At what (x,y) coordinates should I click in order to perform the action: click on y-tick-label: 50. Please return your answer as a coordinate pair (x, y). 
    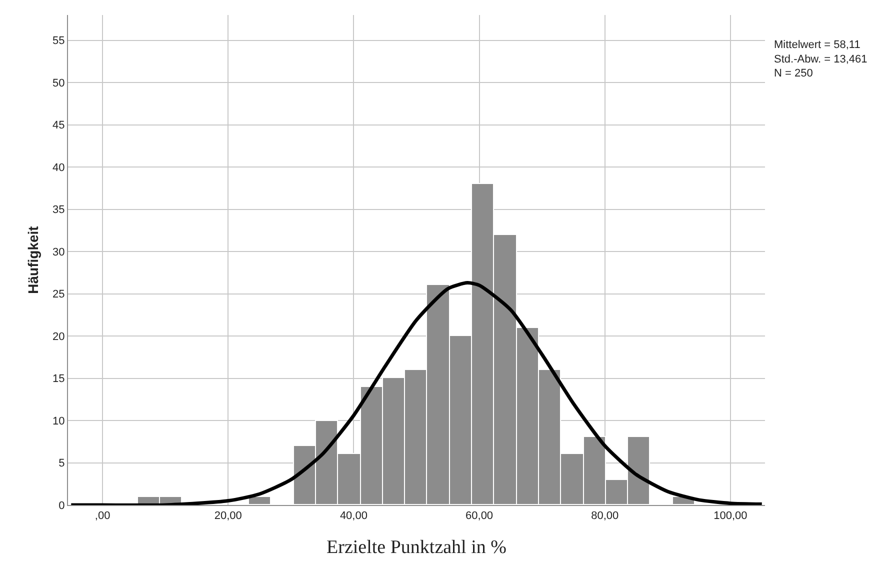
    Looking at the image, I should click on (58, 83).